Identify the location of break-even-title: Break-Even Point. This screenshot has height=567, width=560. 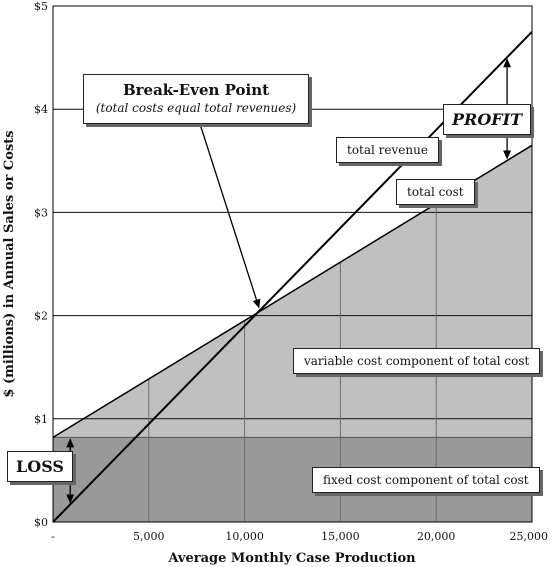
(196, 90).